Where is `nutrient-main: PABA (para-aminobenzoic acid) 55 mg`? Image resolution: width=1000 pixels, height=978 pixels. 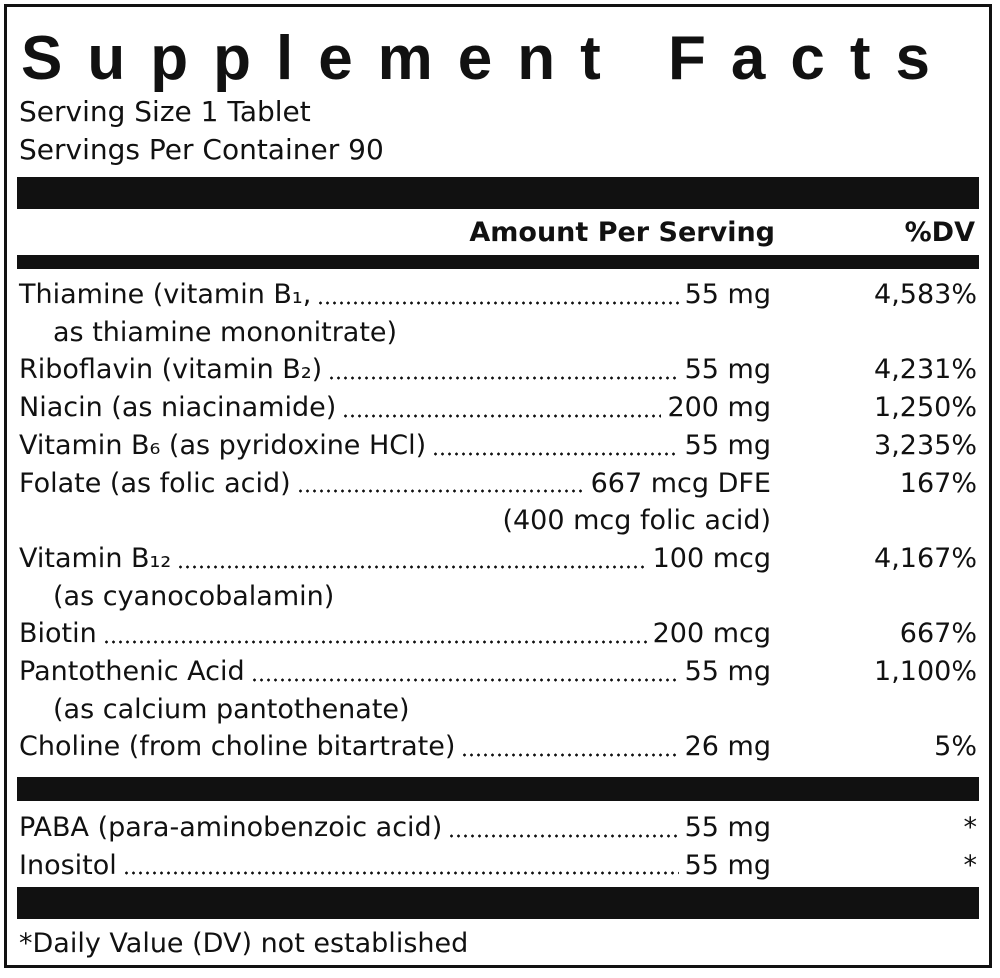
nutrient-main: PABA (para-aminobenzoic acid) 55 mg is located at coordinates (395, 828).